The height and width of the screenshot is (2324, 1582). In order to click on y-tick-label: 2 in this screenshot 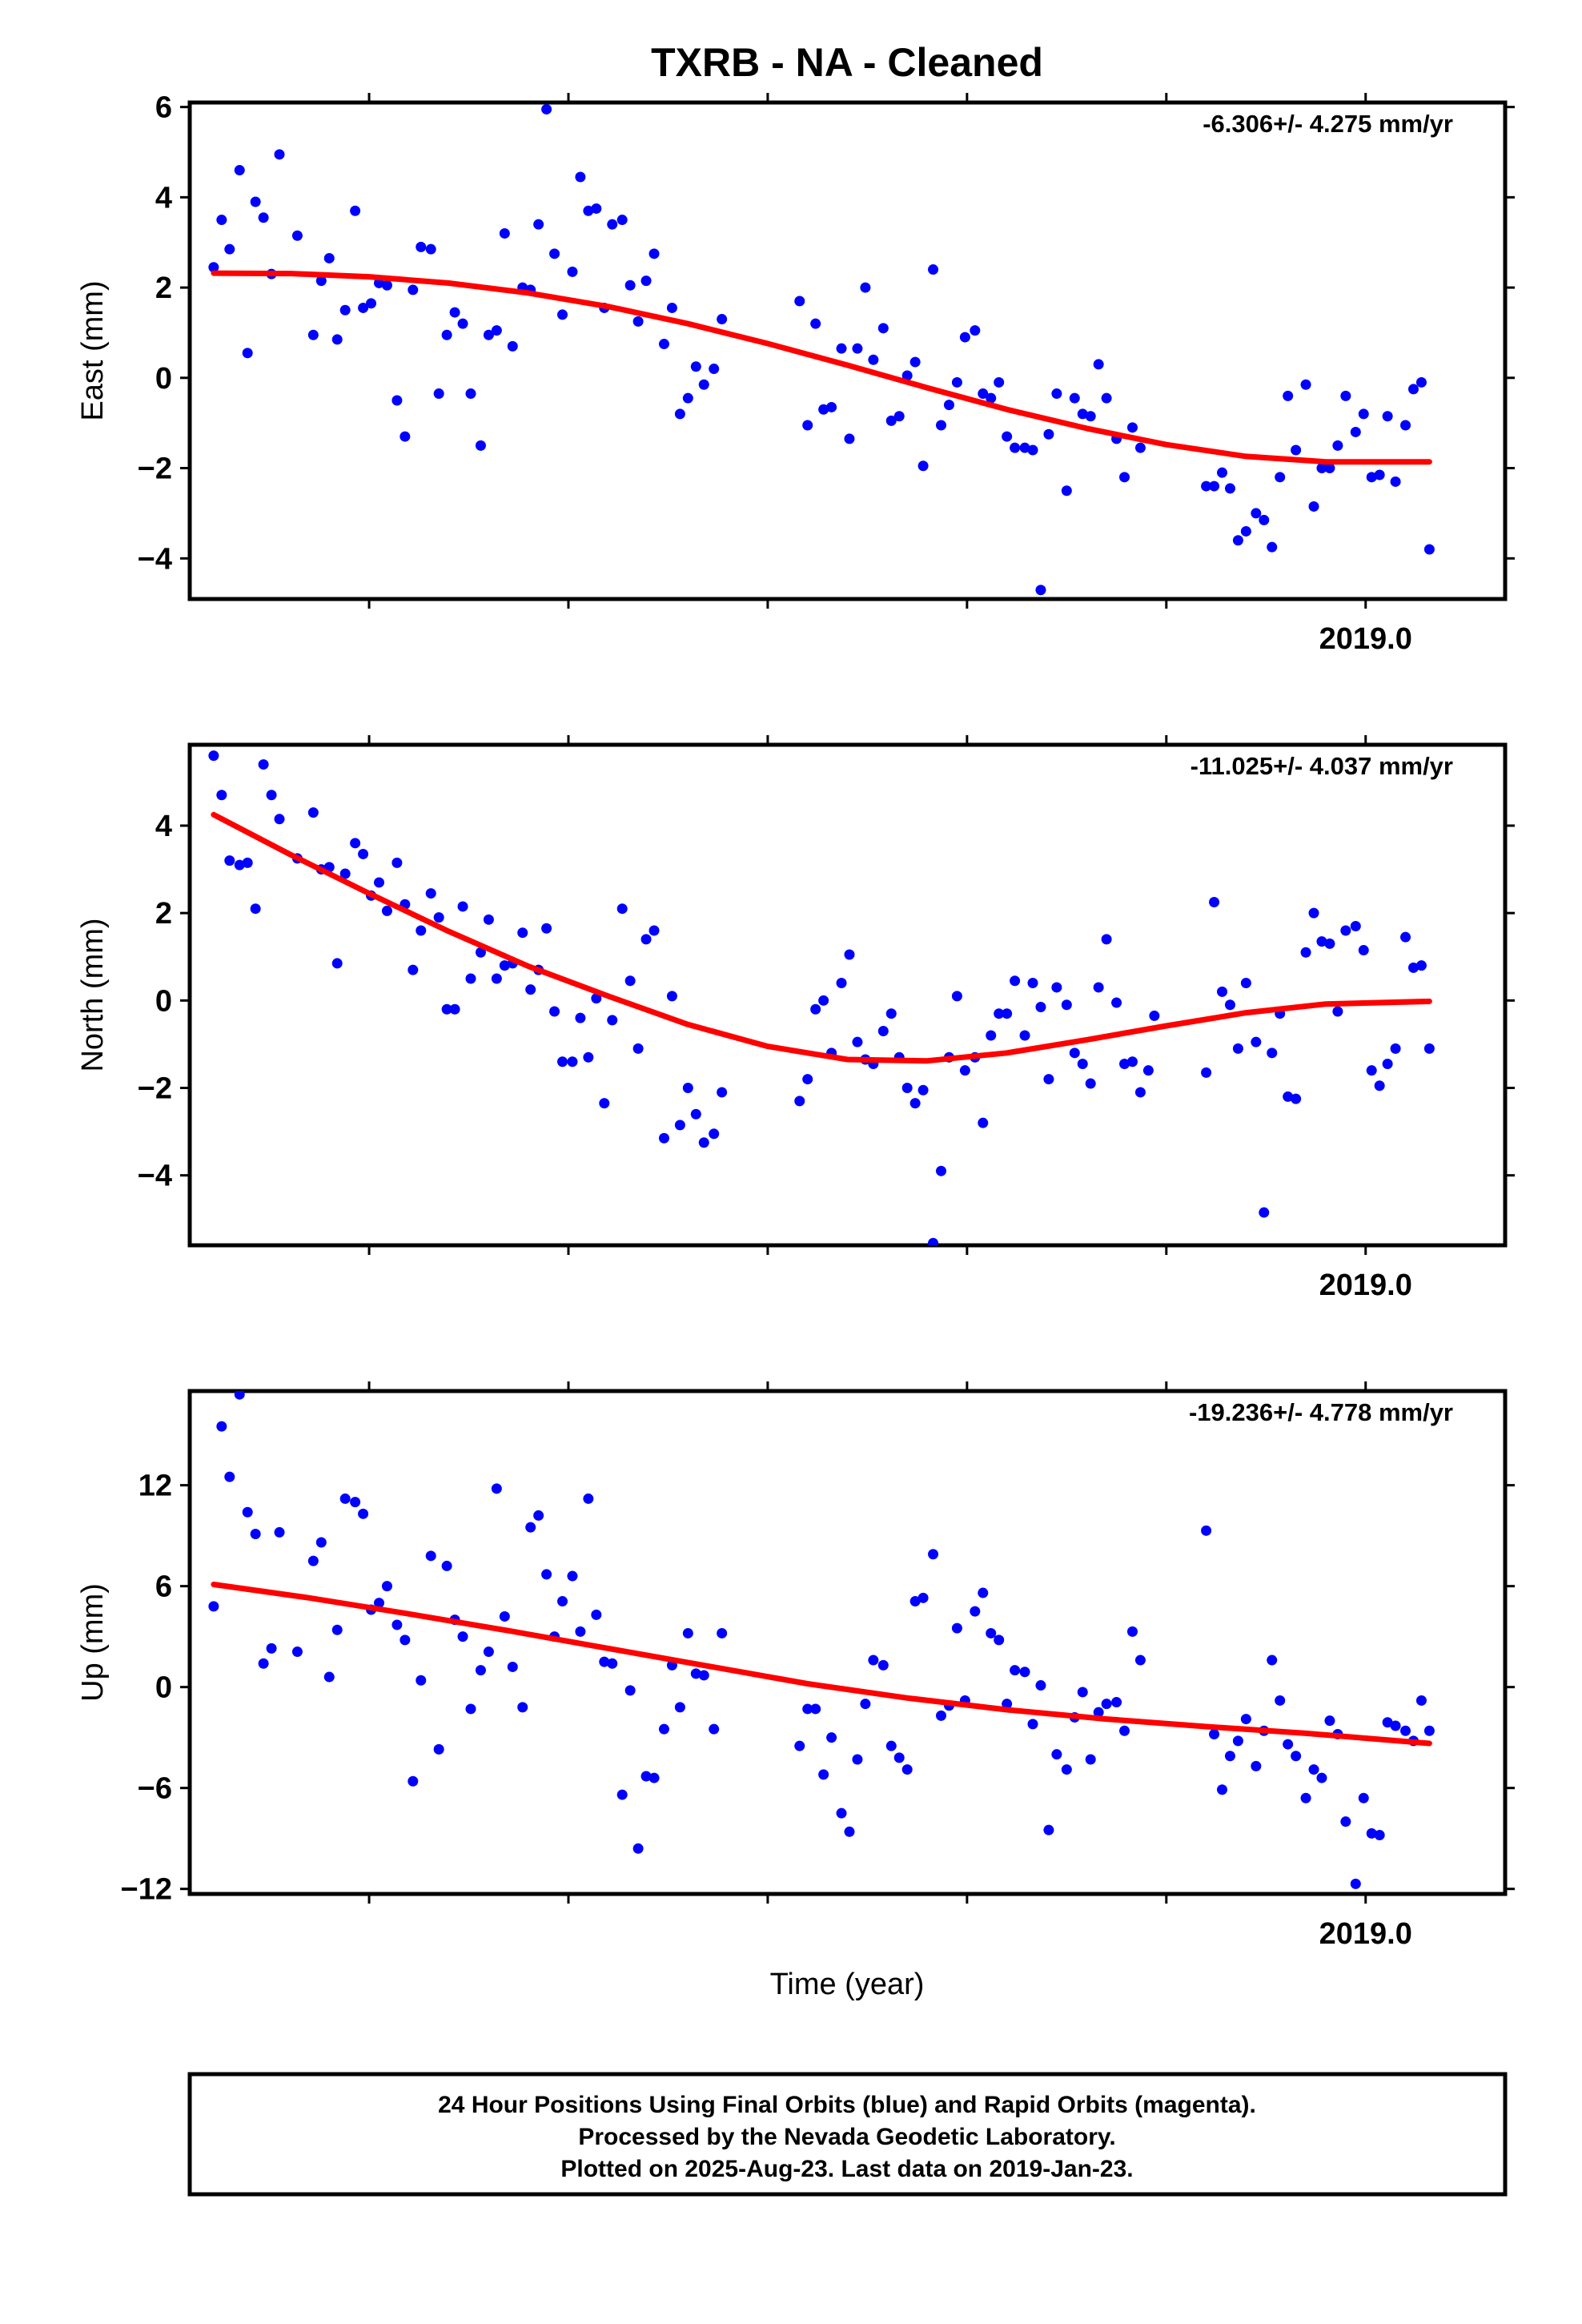, I will do `click(164, 914)`.